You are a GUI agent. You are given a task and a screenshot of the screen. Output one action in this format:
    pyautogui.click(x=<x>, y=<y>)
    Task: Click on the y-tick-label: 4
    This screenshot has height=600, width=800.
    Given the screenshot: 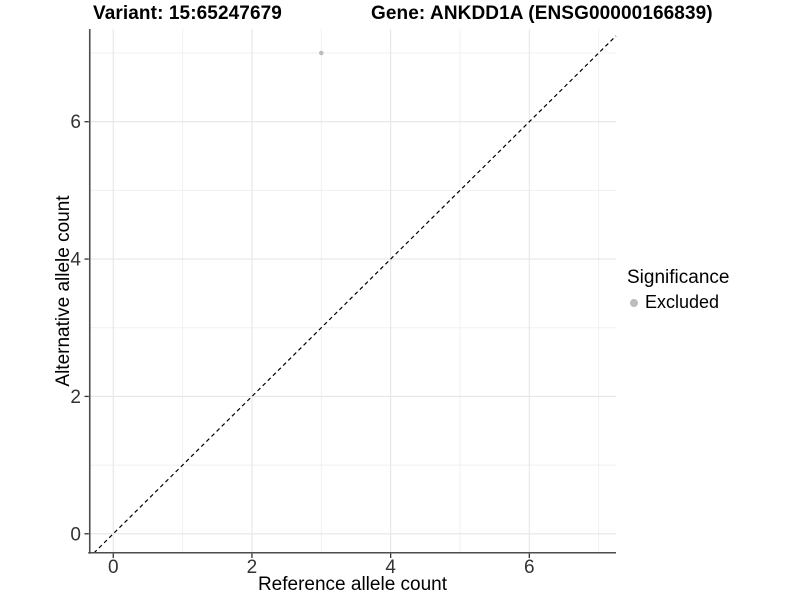 What is the action you would take?
    pyautogui.click(x=75, y=260)
    